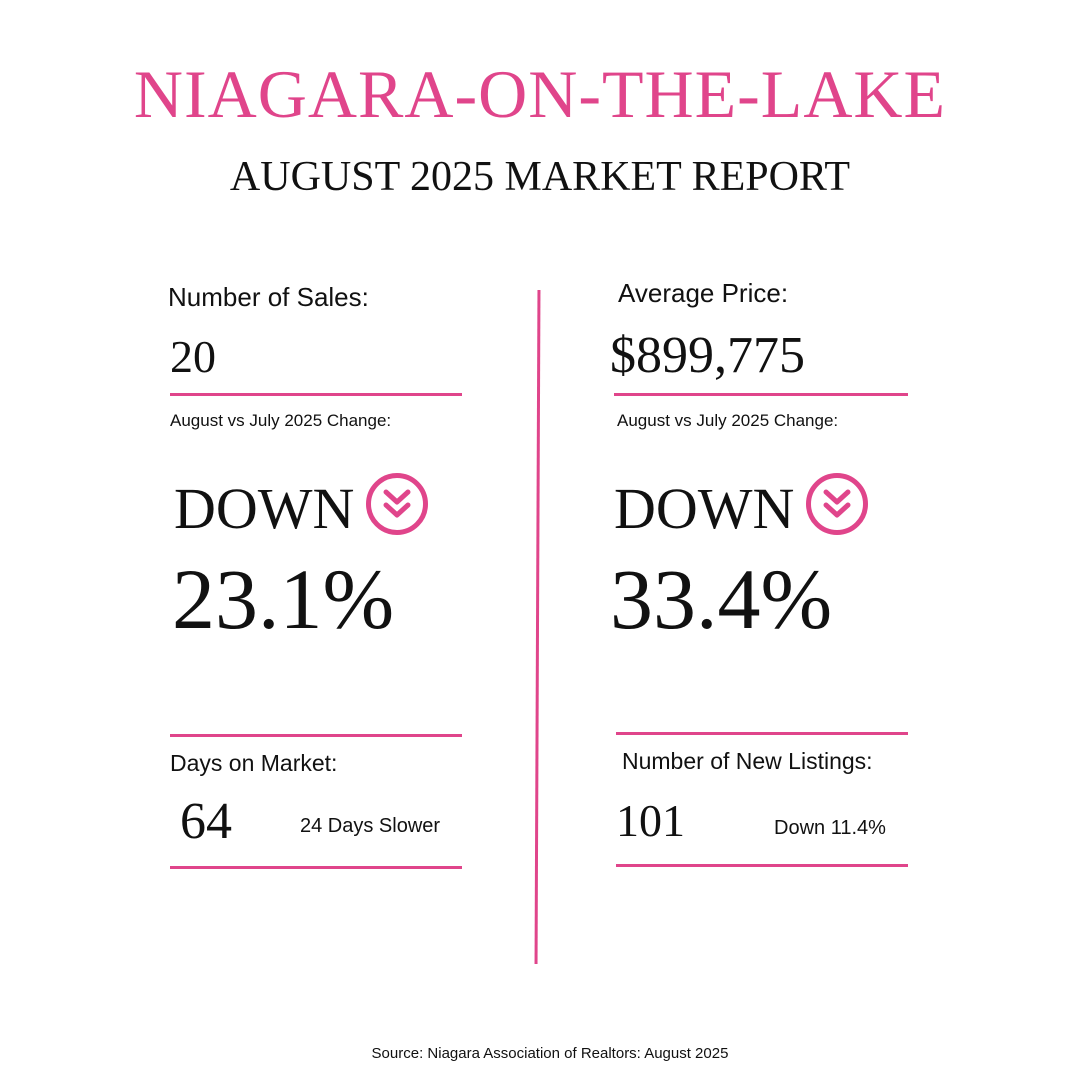 This screenshot has width=1080, height=1080. Describe the element at coordinates (283, 599) in the screenshot. I see `sales-percent: 23.1%` at that location.